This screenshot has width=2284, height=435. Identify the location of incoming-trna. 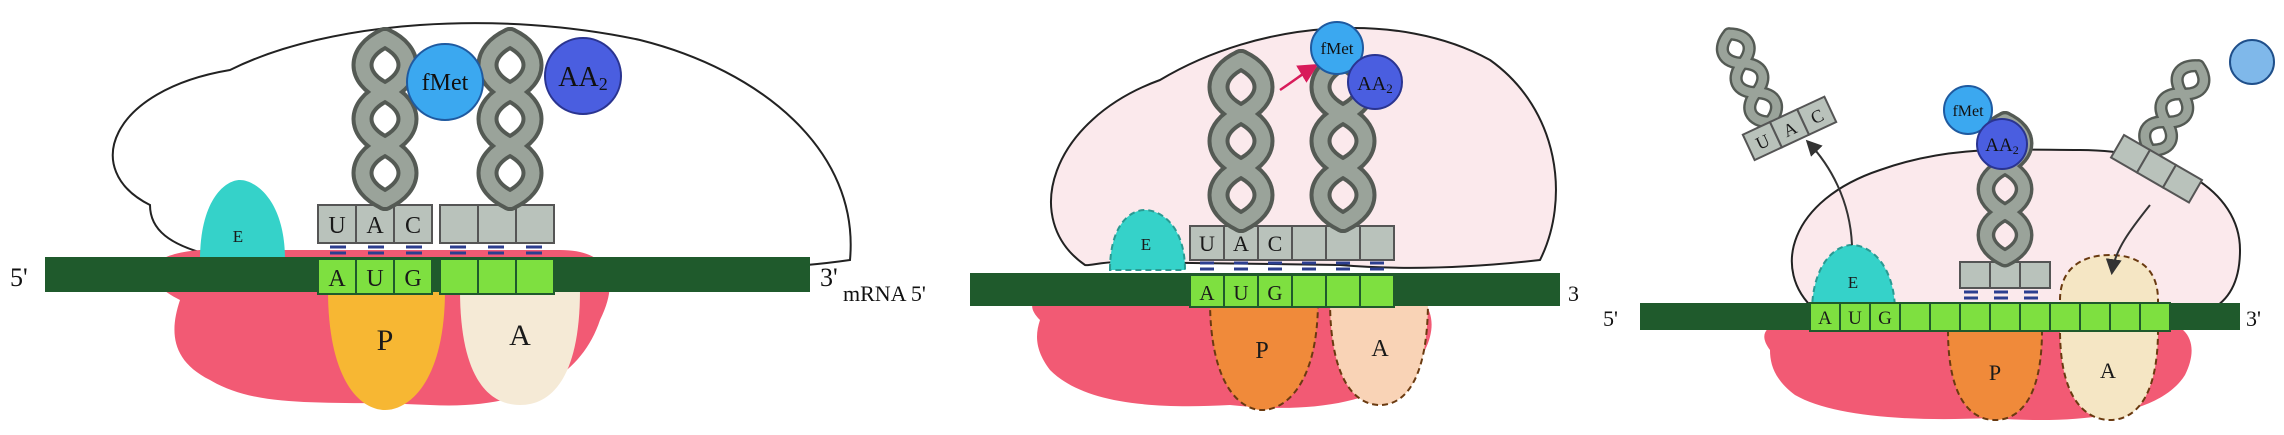
(2180, 127).